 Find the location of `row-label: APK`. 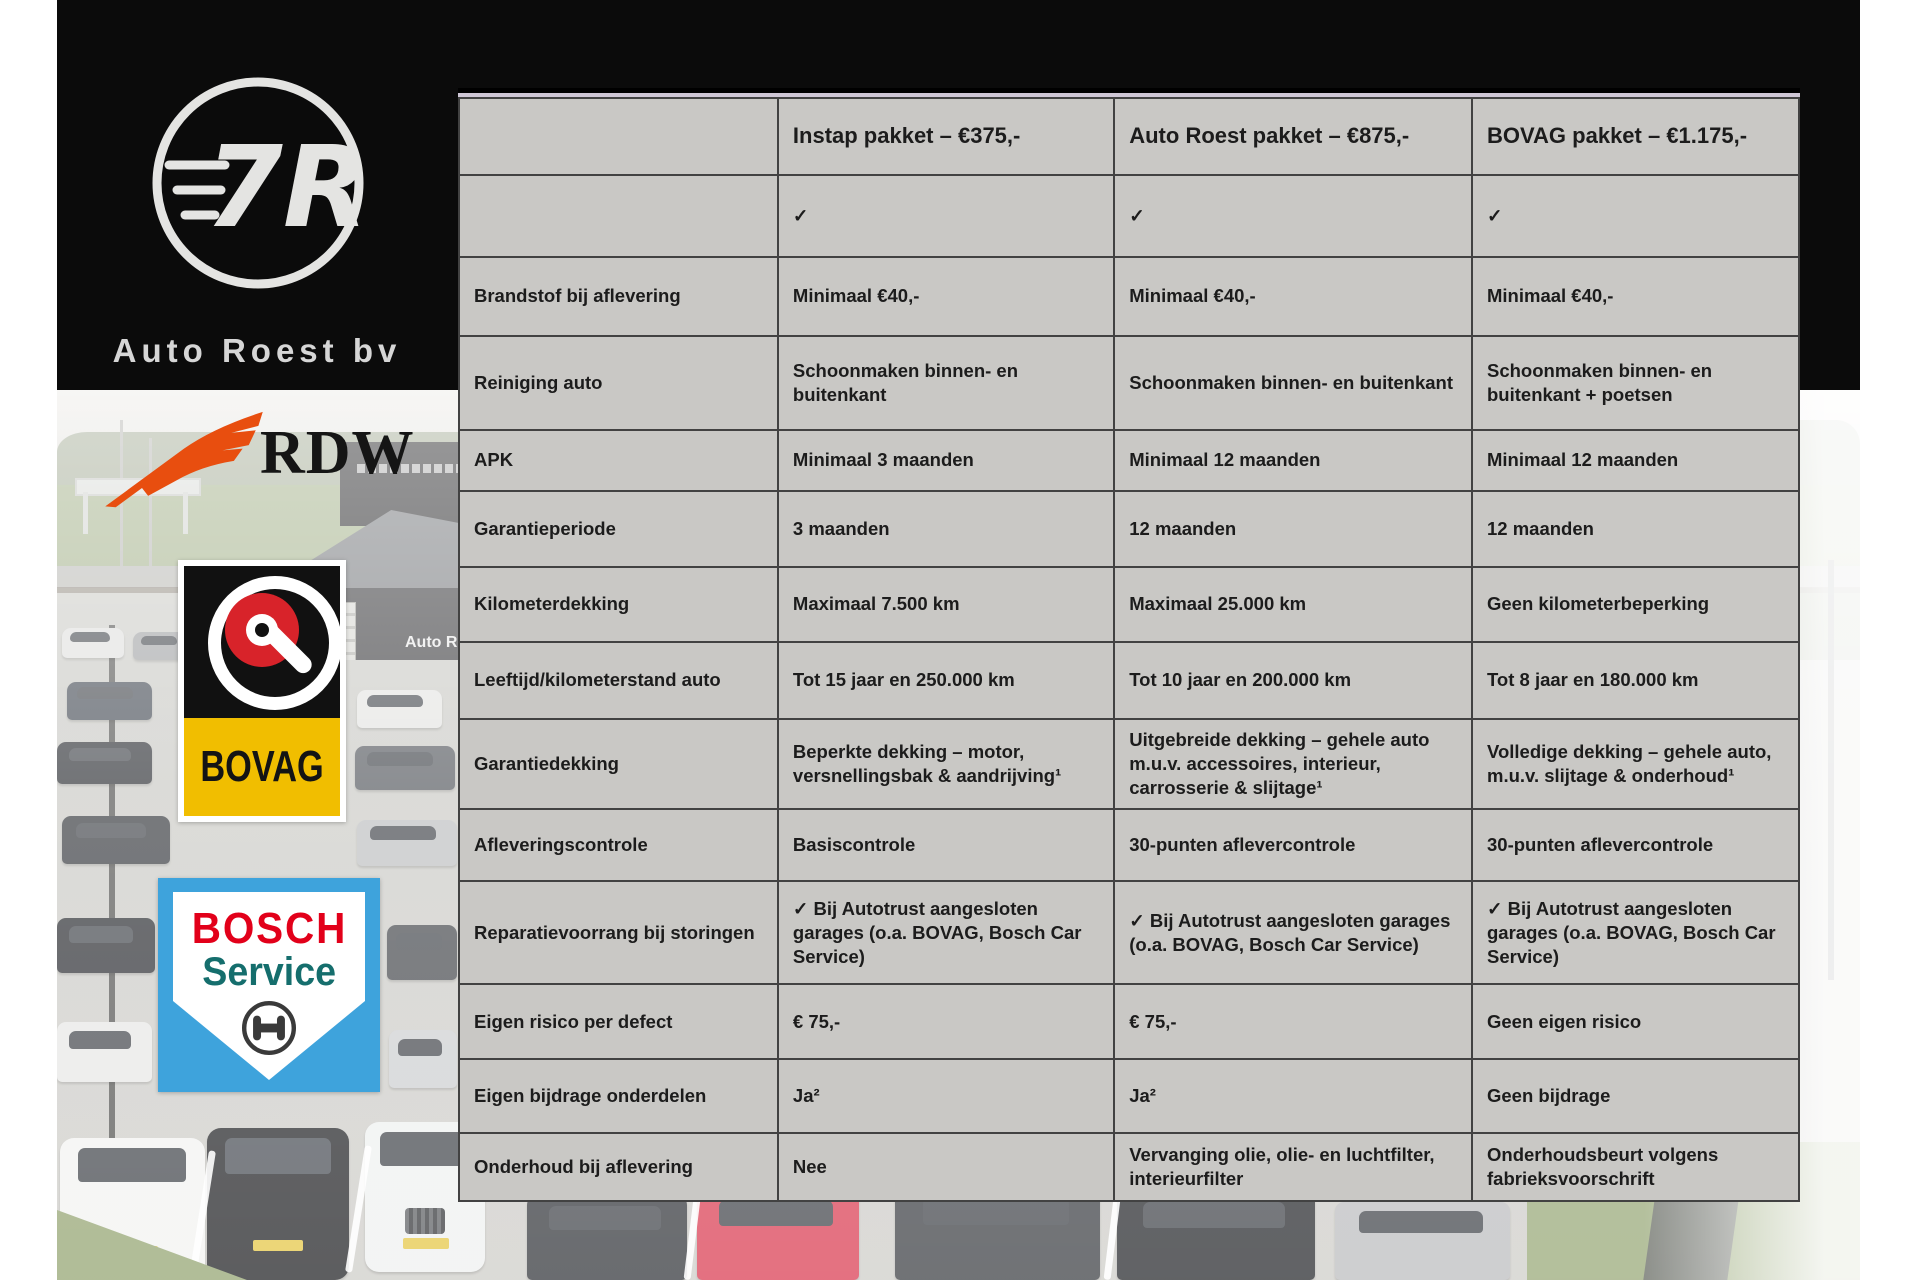

row-label: APK is located at coordinates (618, 460).